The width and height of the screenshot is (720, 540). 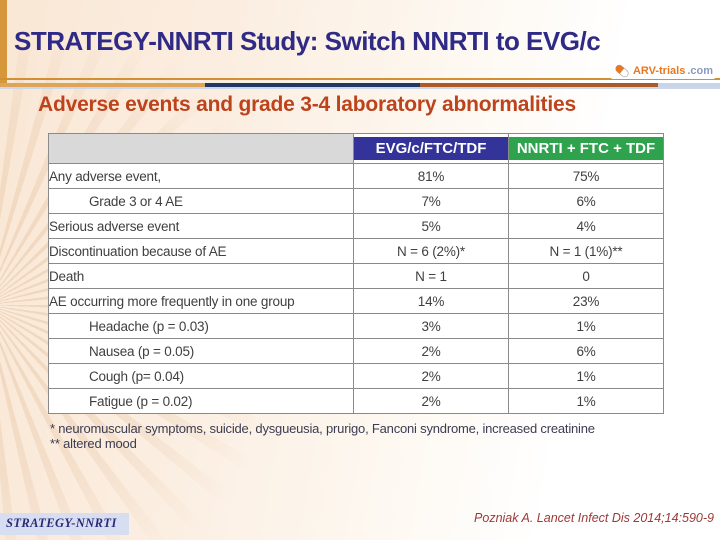 I want to click on evg-value-cell: N = 6 (2%)*, so click(x=431, y=251).